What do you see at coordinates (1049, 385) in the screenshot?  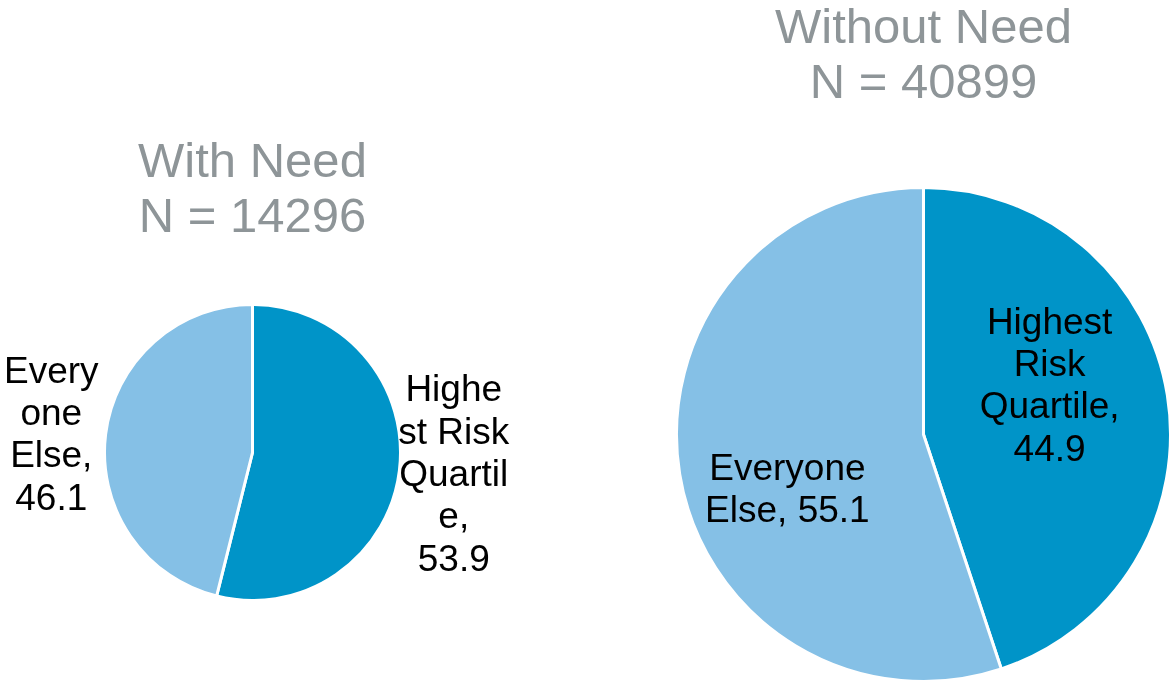 I see `data-label: Highest Risk Quartile, 44.9` at bounding box center [1049, 385].